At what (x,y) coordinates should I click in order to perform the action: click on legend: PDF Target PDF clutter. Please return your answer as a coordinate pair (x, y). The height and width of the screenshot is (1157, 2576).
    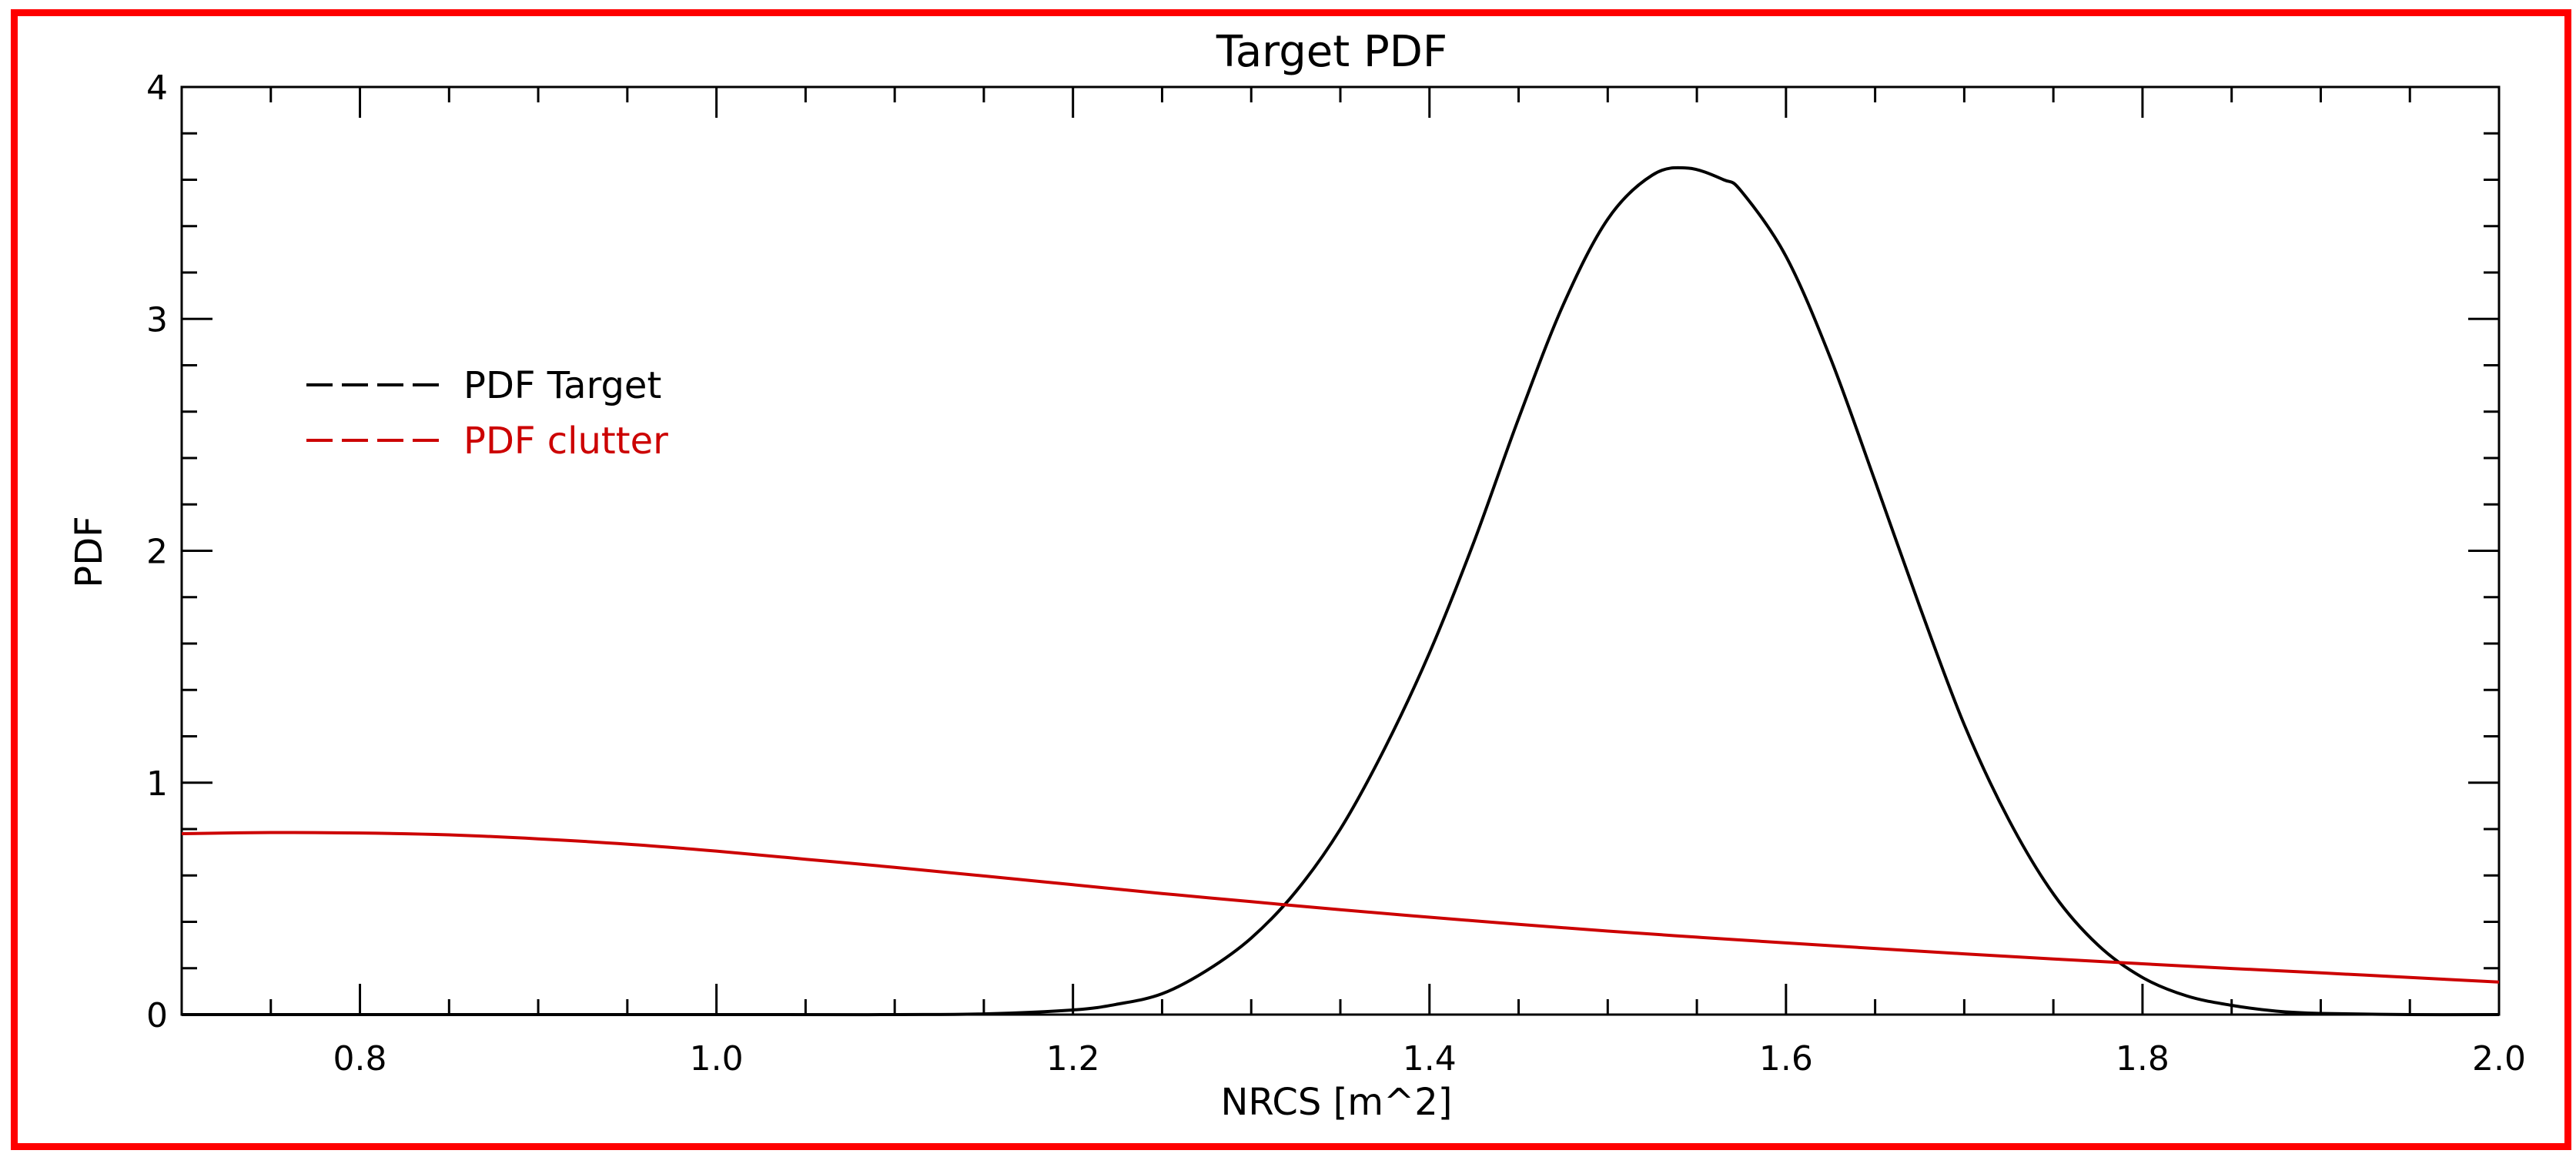
    Looking at the image, I should click on (487, 413).